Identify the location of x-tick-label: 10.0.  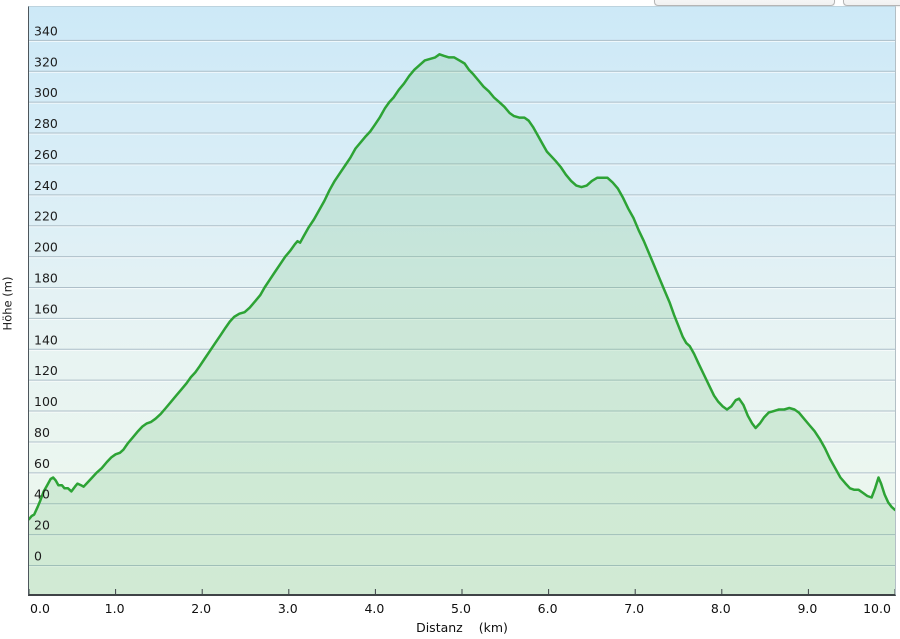
(877, 608).